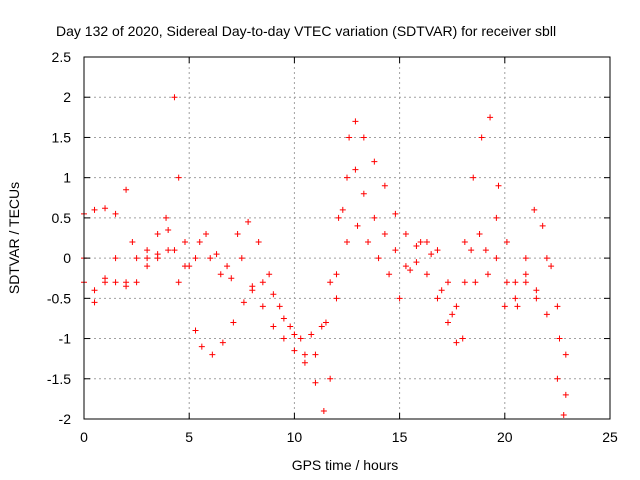 Image resolution: width=640 pixels, height=480 pixels. Describe the element at coordinates (505, 437) in the screenshot. I see `x-tick-label: 20` at that location.